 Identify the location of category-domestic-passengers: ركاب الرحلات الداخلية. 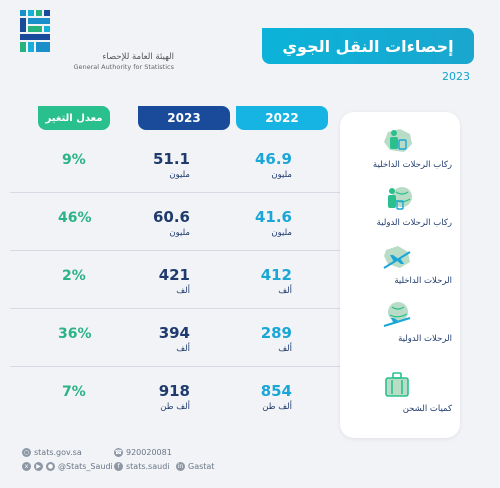
(400, 155).